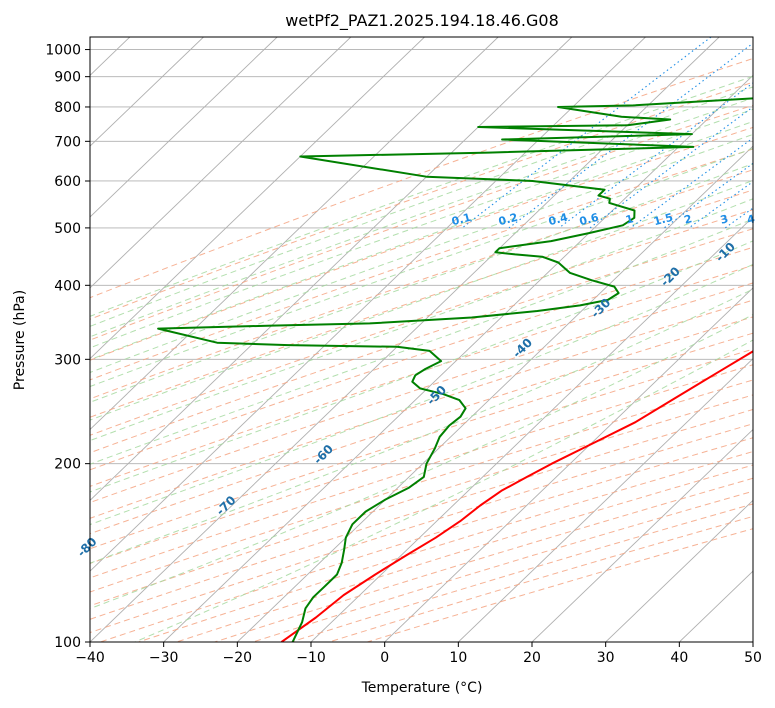 The width and height of the screenshot is (775, 708). What do you see at coordinates (753, 658) in the screenshot?
I see `x-tick-label: 50` at bounding box center [753, 658].